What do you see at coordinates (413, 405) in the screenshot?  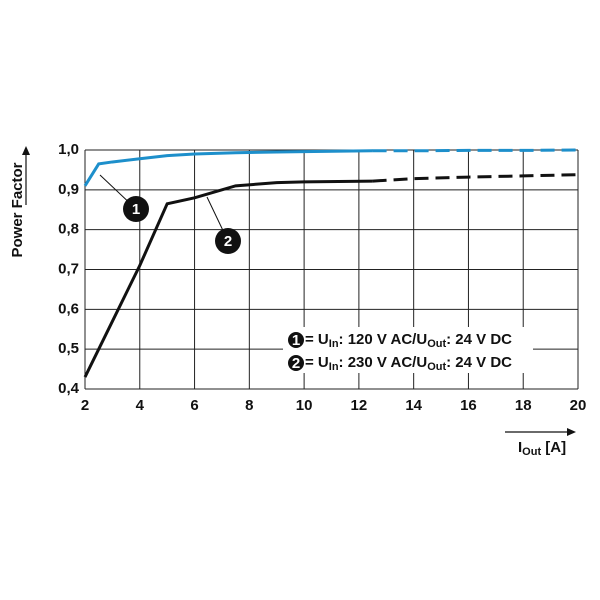 I see `x-tick-label: 14` at bounding box center [413, 405].